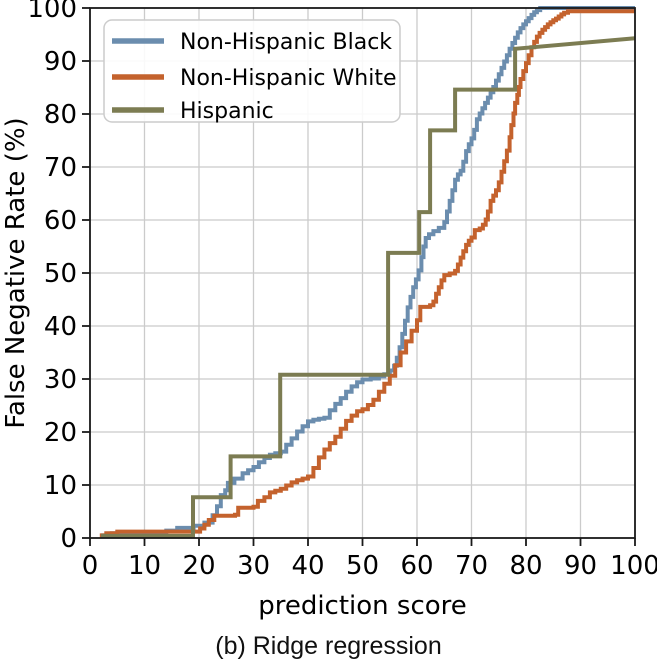 This screenshot has height=671, width=657. What do you see at coordinates (288, 78) in the screenshot?
I see `legend-label: Non-Hispanic White` at bounding box center [288, 78].